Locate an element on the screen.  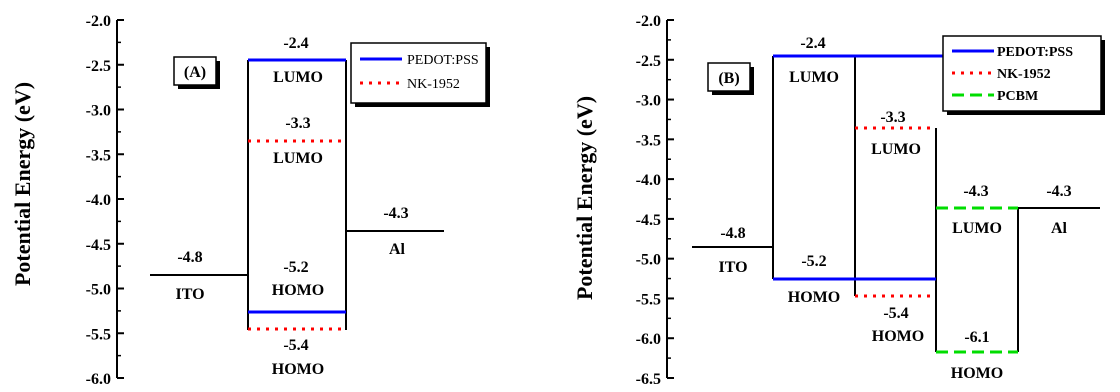
panel-b-y-tick-label: -3.0 is located at coordinates (648, 101).